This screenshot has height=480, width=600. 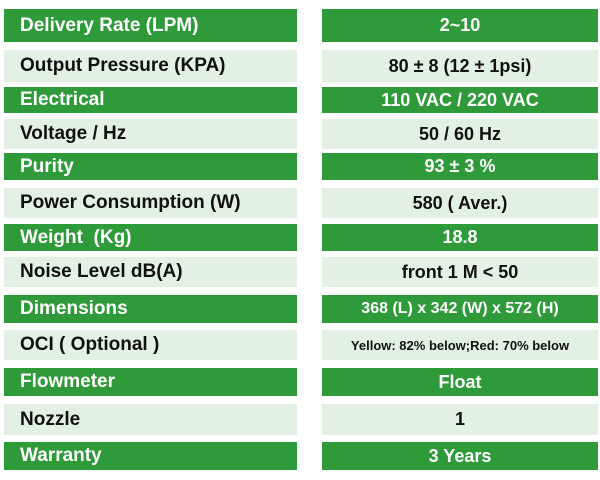 What do you see at coordinates (150, 237) in the screenshot?
I see `spec-label-weight: Weight (Kg)` at bounding box center [150, 237].